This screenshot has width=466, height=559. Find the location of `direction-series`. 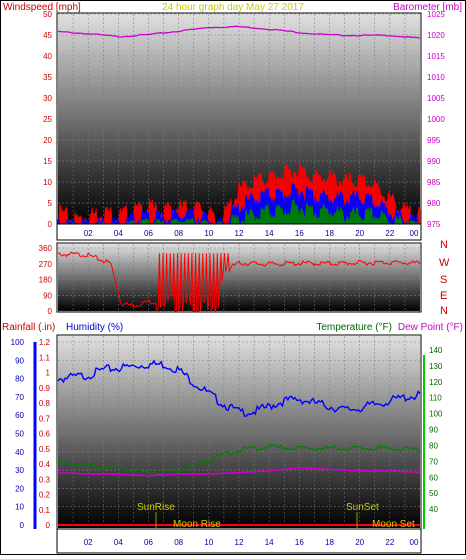

direction-series is located at coordinates (239, 281).